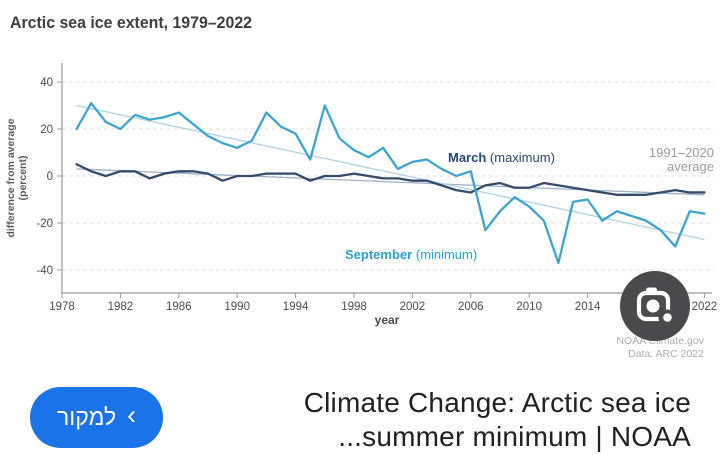 This screenshot has width=720, height=455. What do you see at coordinates (46, 130) in the screenshot?
I see `svg-text: 20` at bounding box center [46, 130].